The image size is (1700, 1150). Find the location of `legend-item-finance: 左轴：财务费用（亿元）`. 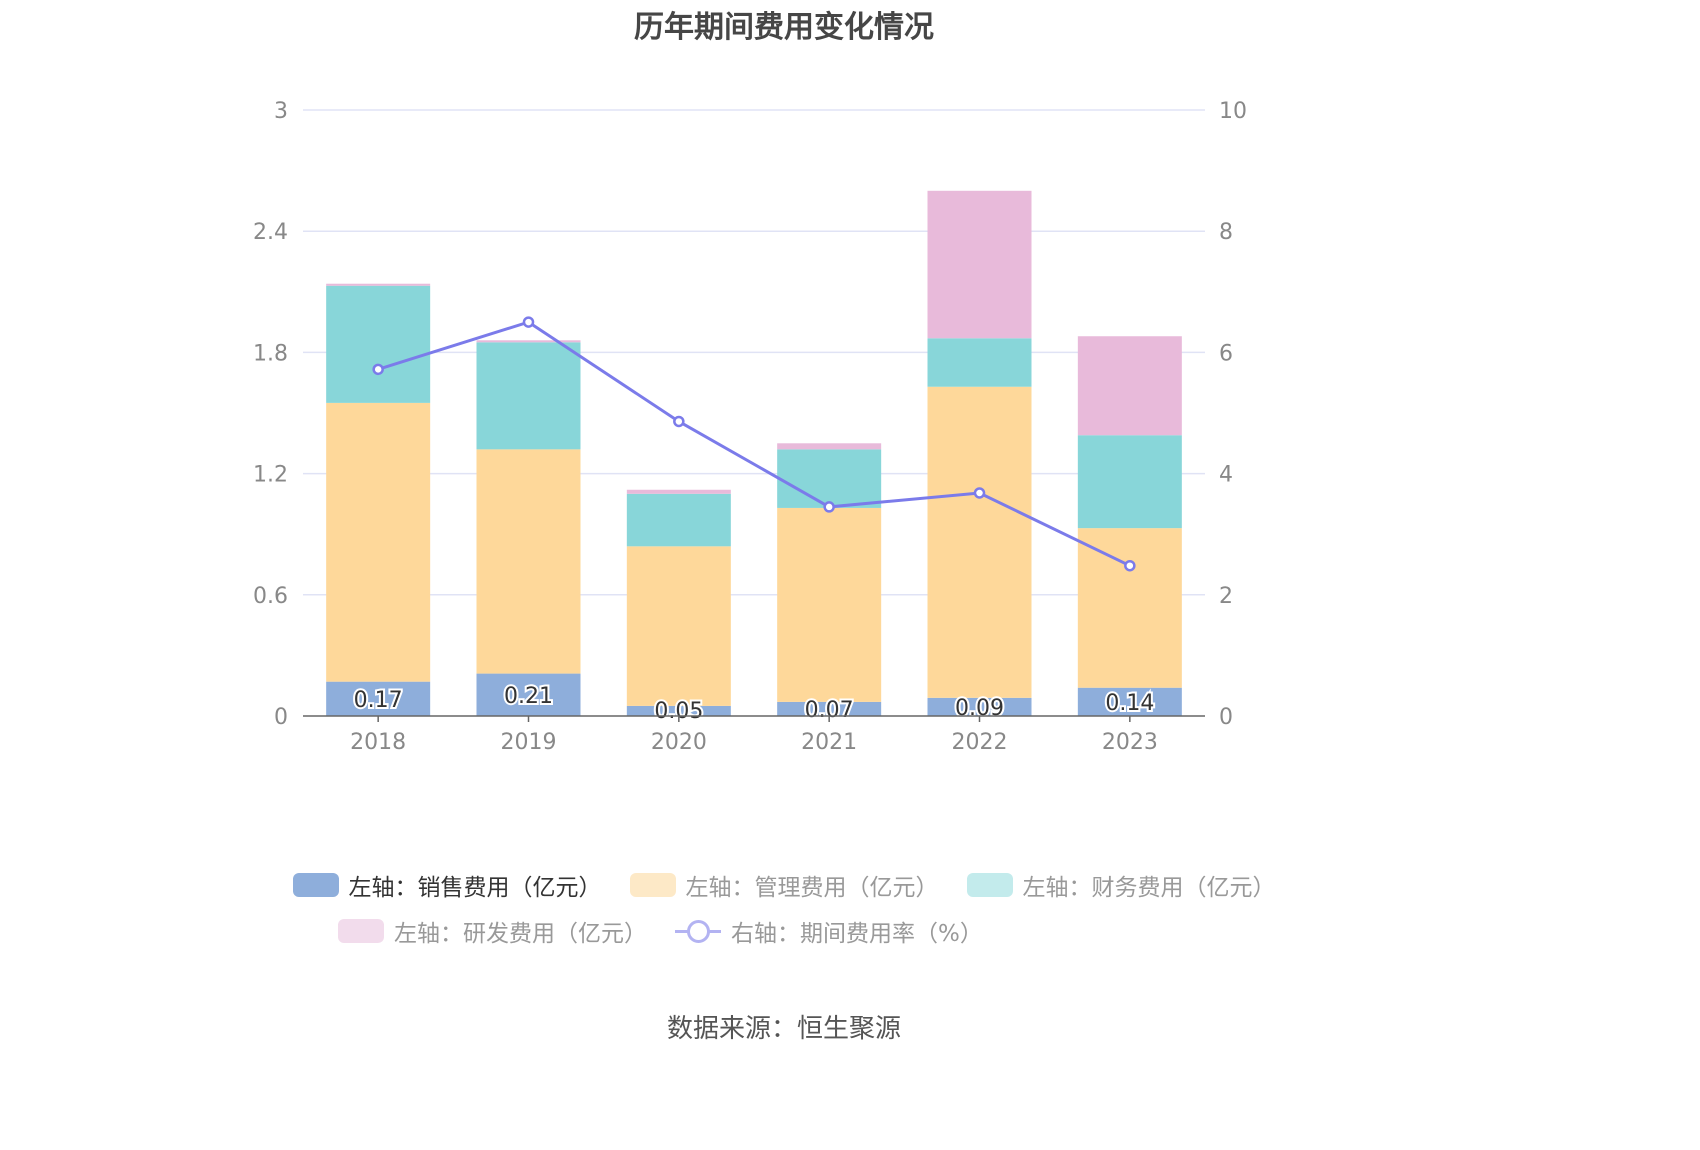

legend-item-finance: 左轴：财务费用（亿元） is located at coordinates (1121, 885).